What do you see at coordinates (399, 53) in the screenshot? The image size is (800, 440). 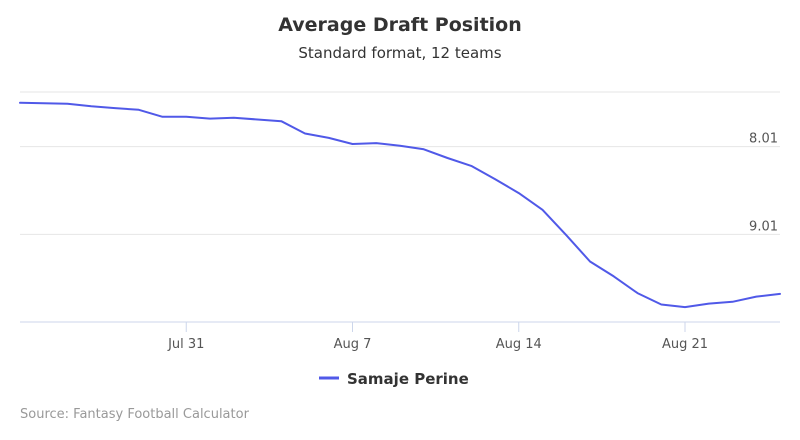 I see `chart-subtitle: Standard format, 12 teams` at bounding box center [399, 53].